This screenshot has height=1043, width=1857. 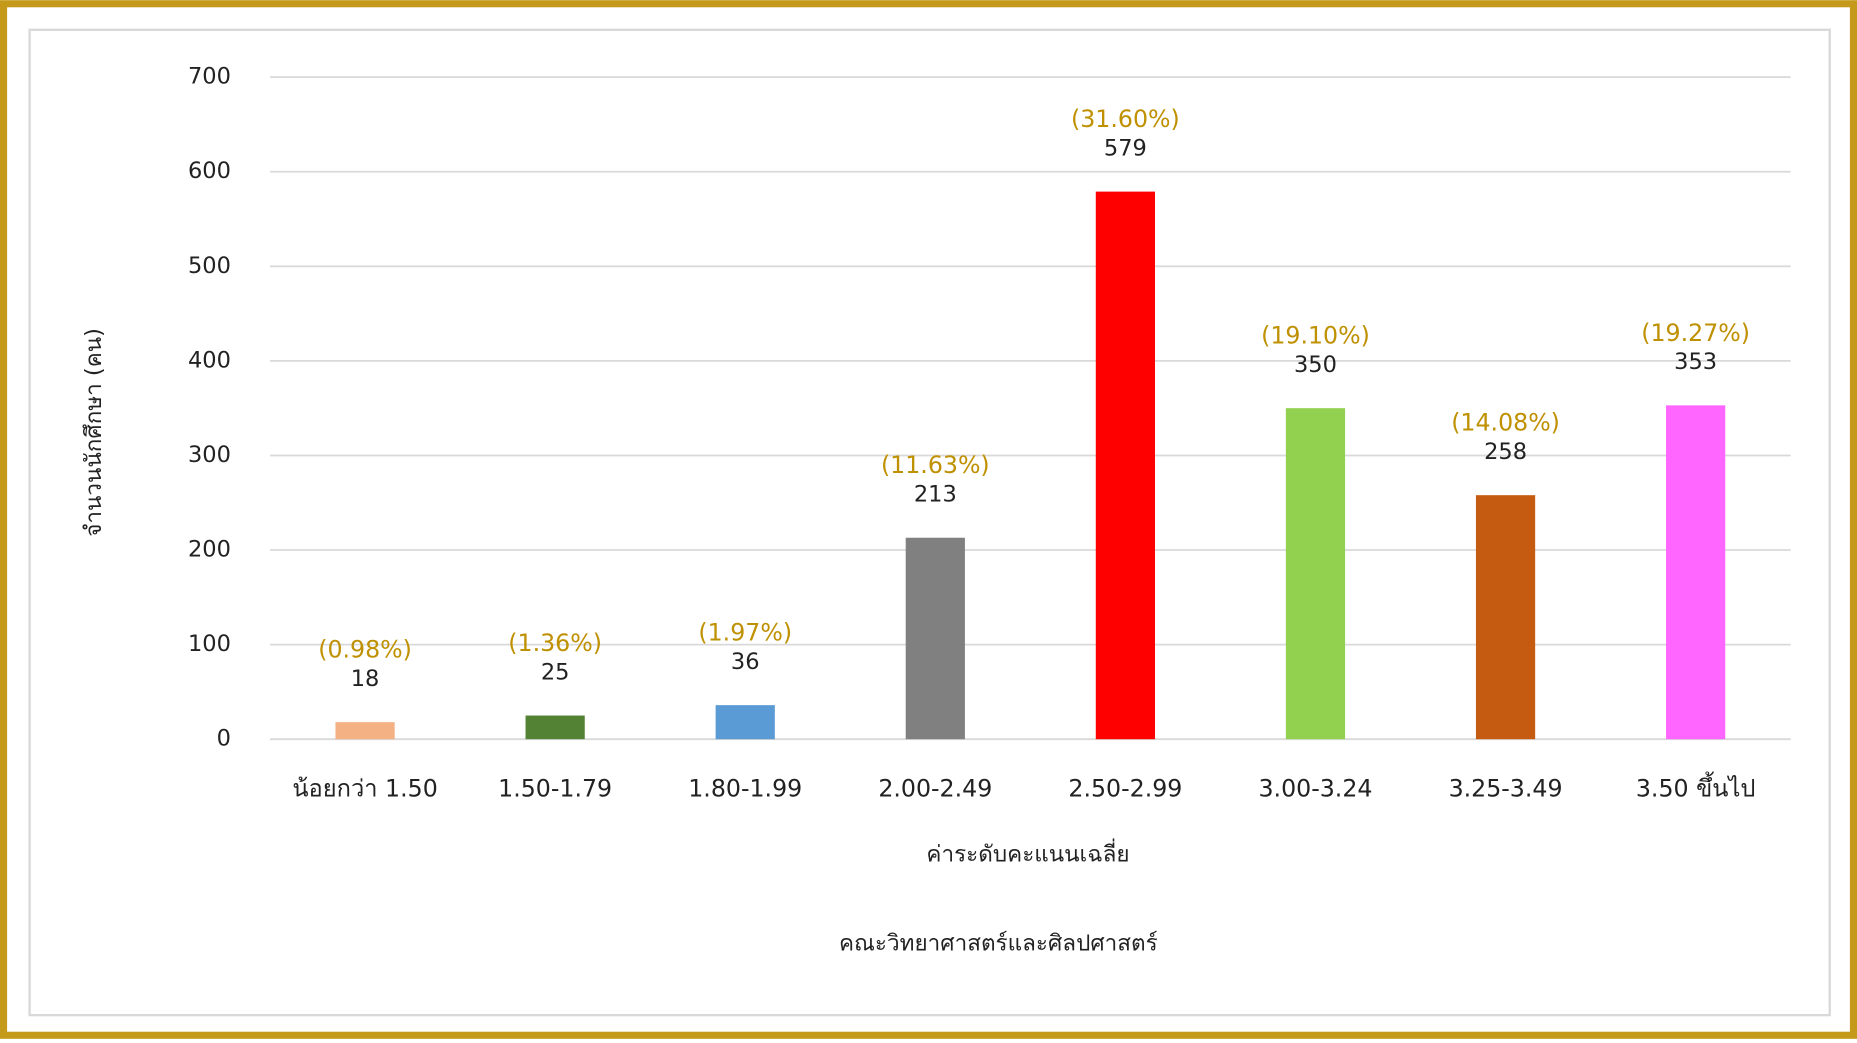 I want to click on percent-label: (1.36%), so click(x=555, y=643).